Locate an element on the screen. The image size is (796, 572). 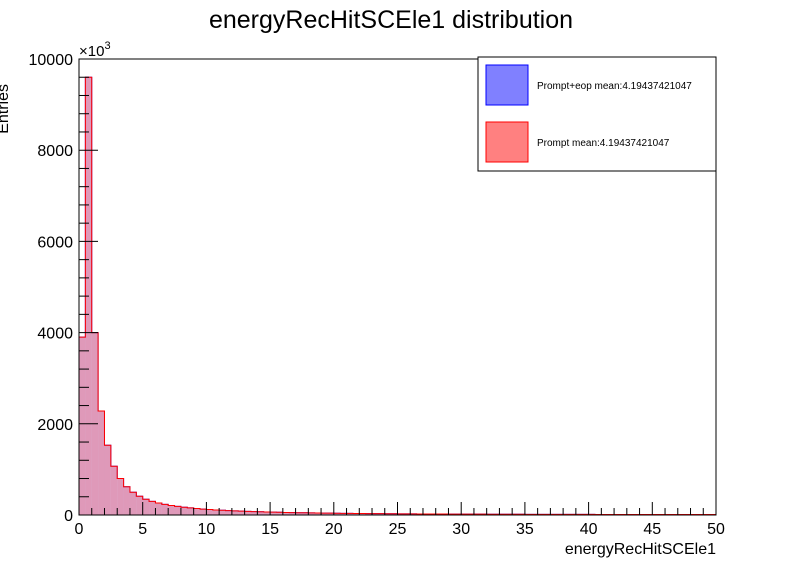
chart-title: energyRecHitSCEle1 distribution is located at coordinates (391, 20).